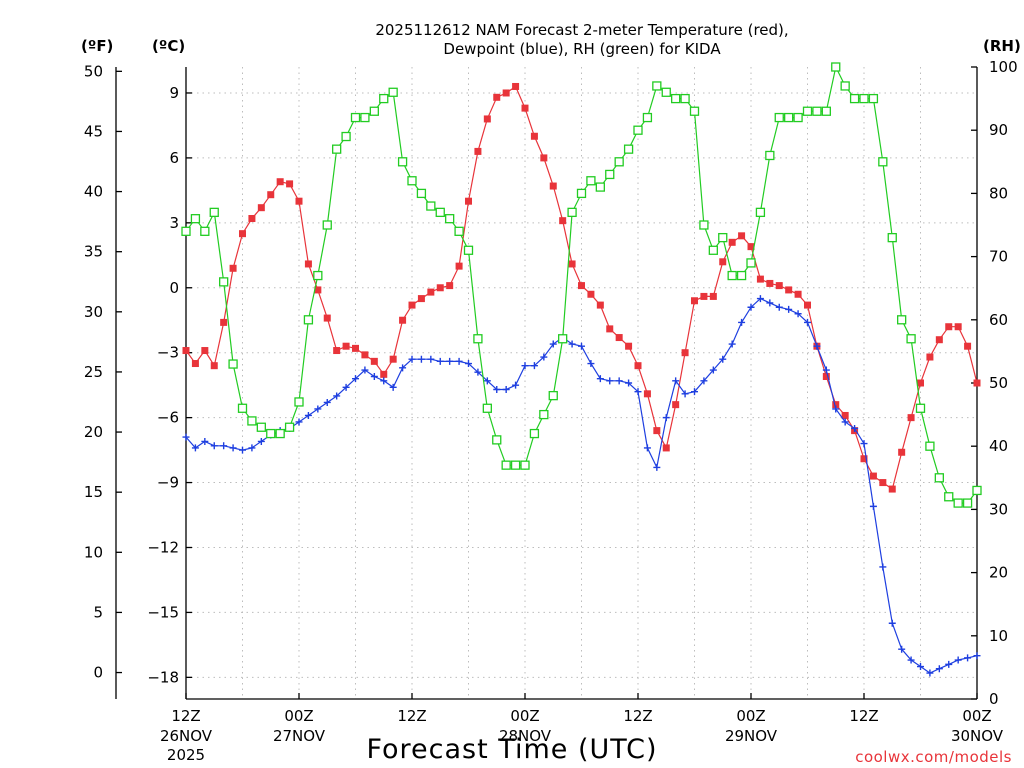 Image resolution: width=1024 pixels, height=768 pixels. I want to click on rh-tick-label: 80, so click(998, 193).